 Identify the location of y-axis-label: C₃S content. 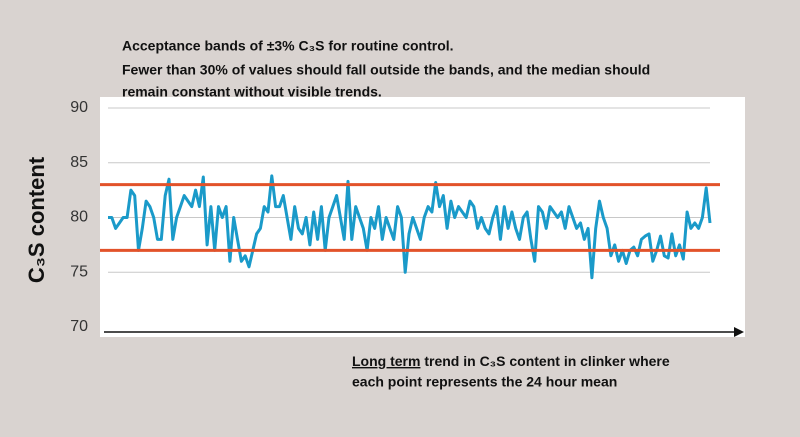
(36, 219).